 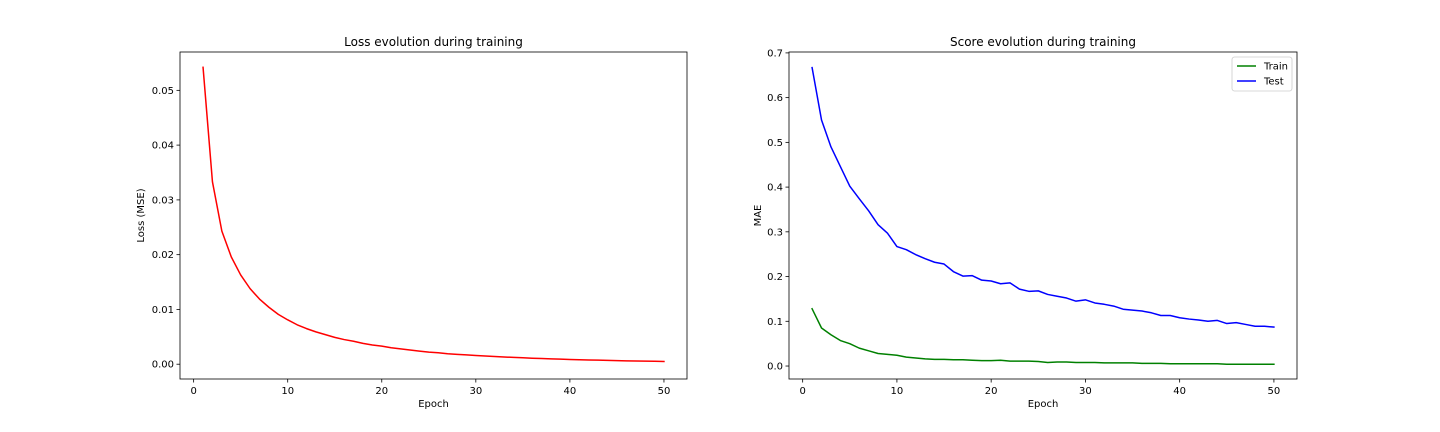 I want to click on y-tick-label: 0.05, so click(x=163, y=91).